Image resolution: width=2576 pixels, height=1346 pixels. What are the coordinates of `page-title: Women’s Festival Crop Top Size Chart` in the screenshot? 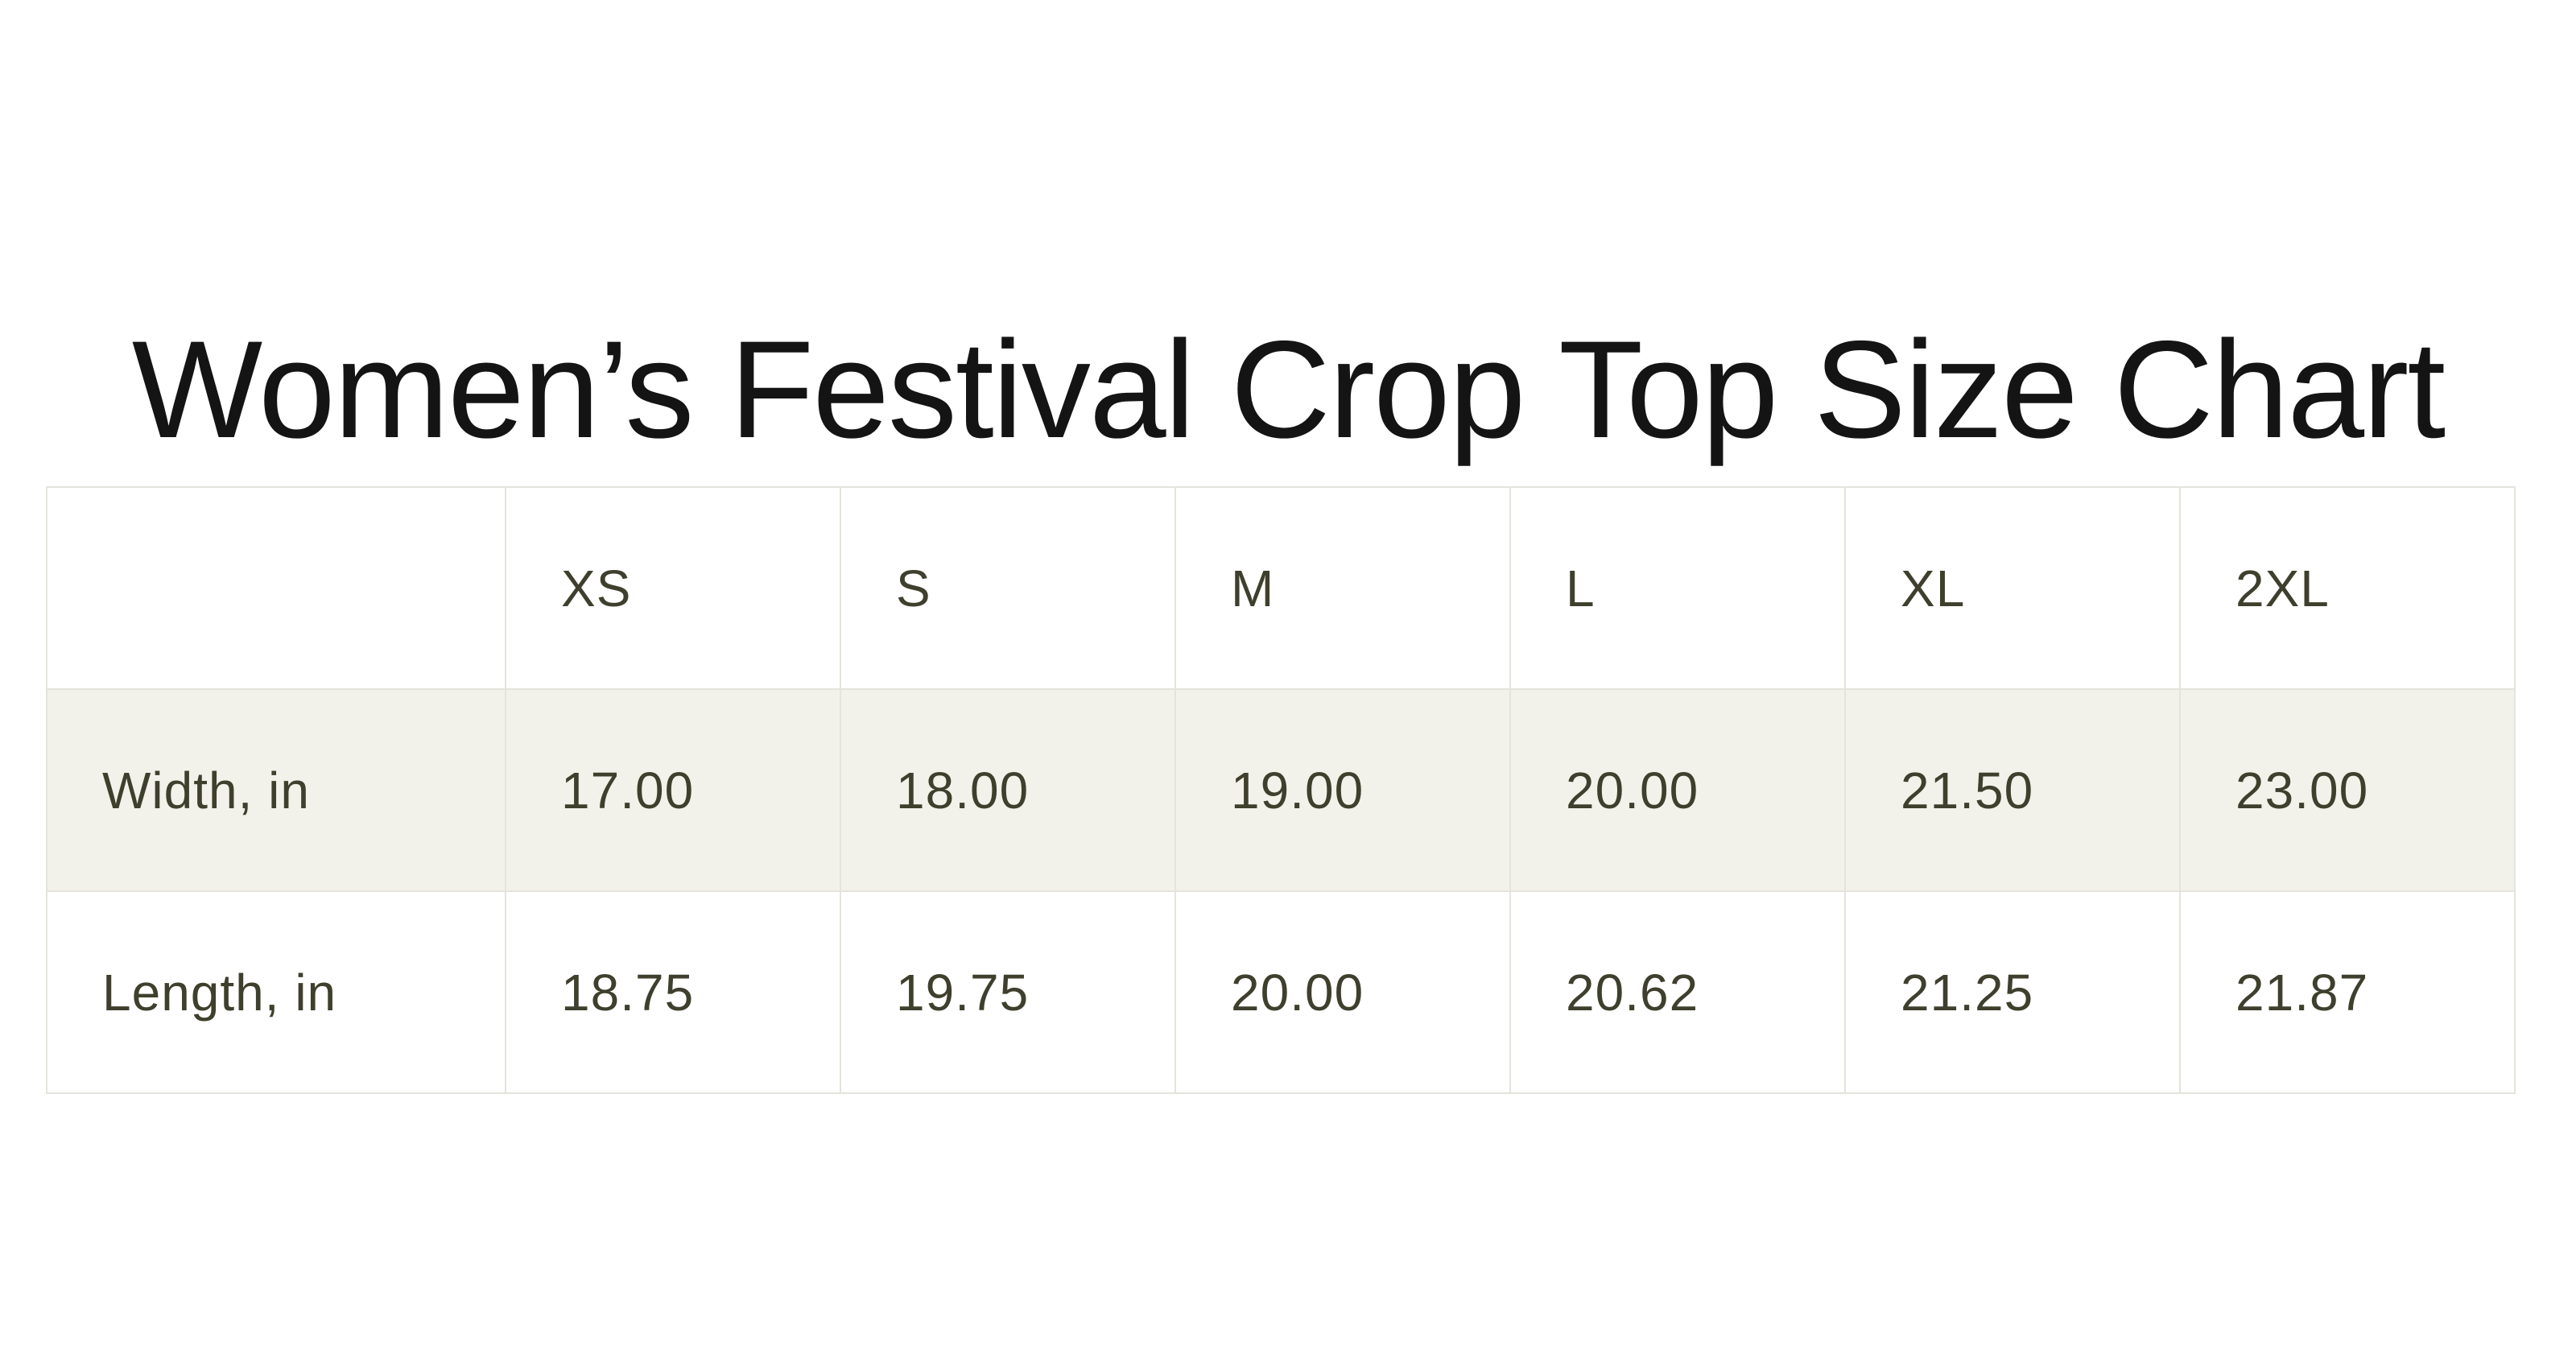 It's located at (1288, 390).